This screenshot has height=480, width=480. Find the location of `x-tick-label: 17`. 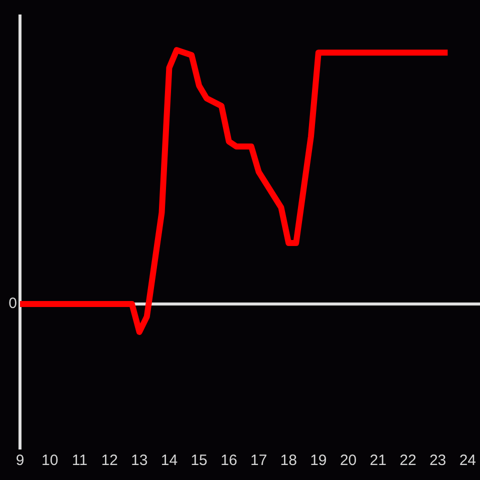

x-tick-label: 17 is located at coordinates (259, 461).